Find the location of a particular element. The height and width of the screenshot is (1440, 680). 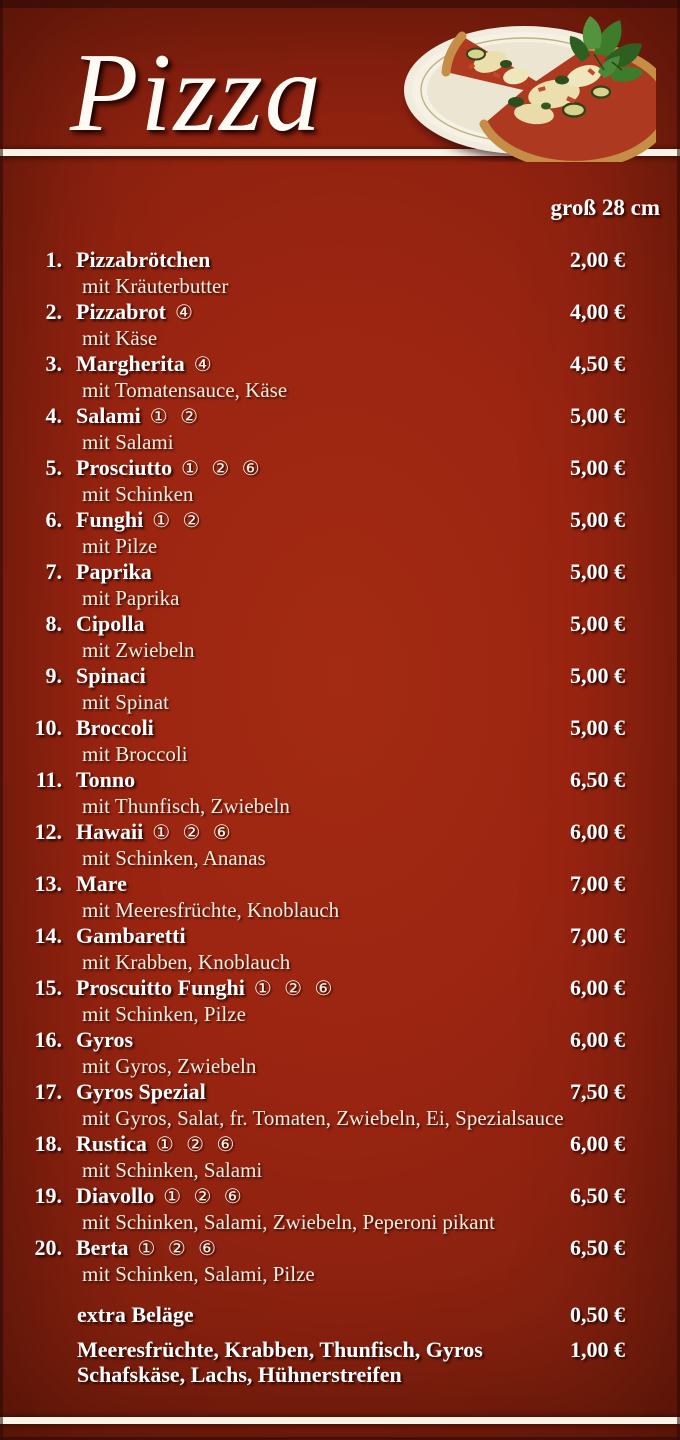

item-description: mit Spinat is located at coordinates (125, 702).